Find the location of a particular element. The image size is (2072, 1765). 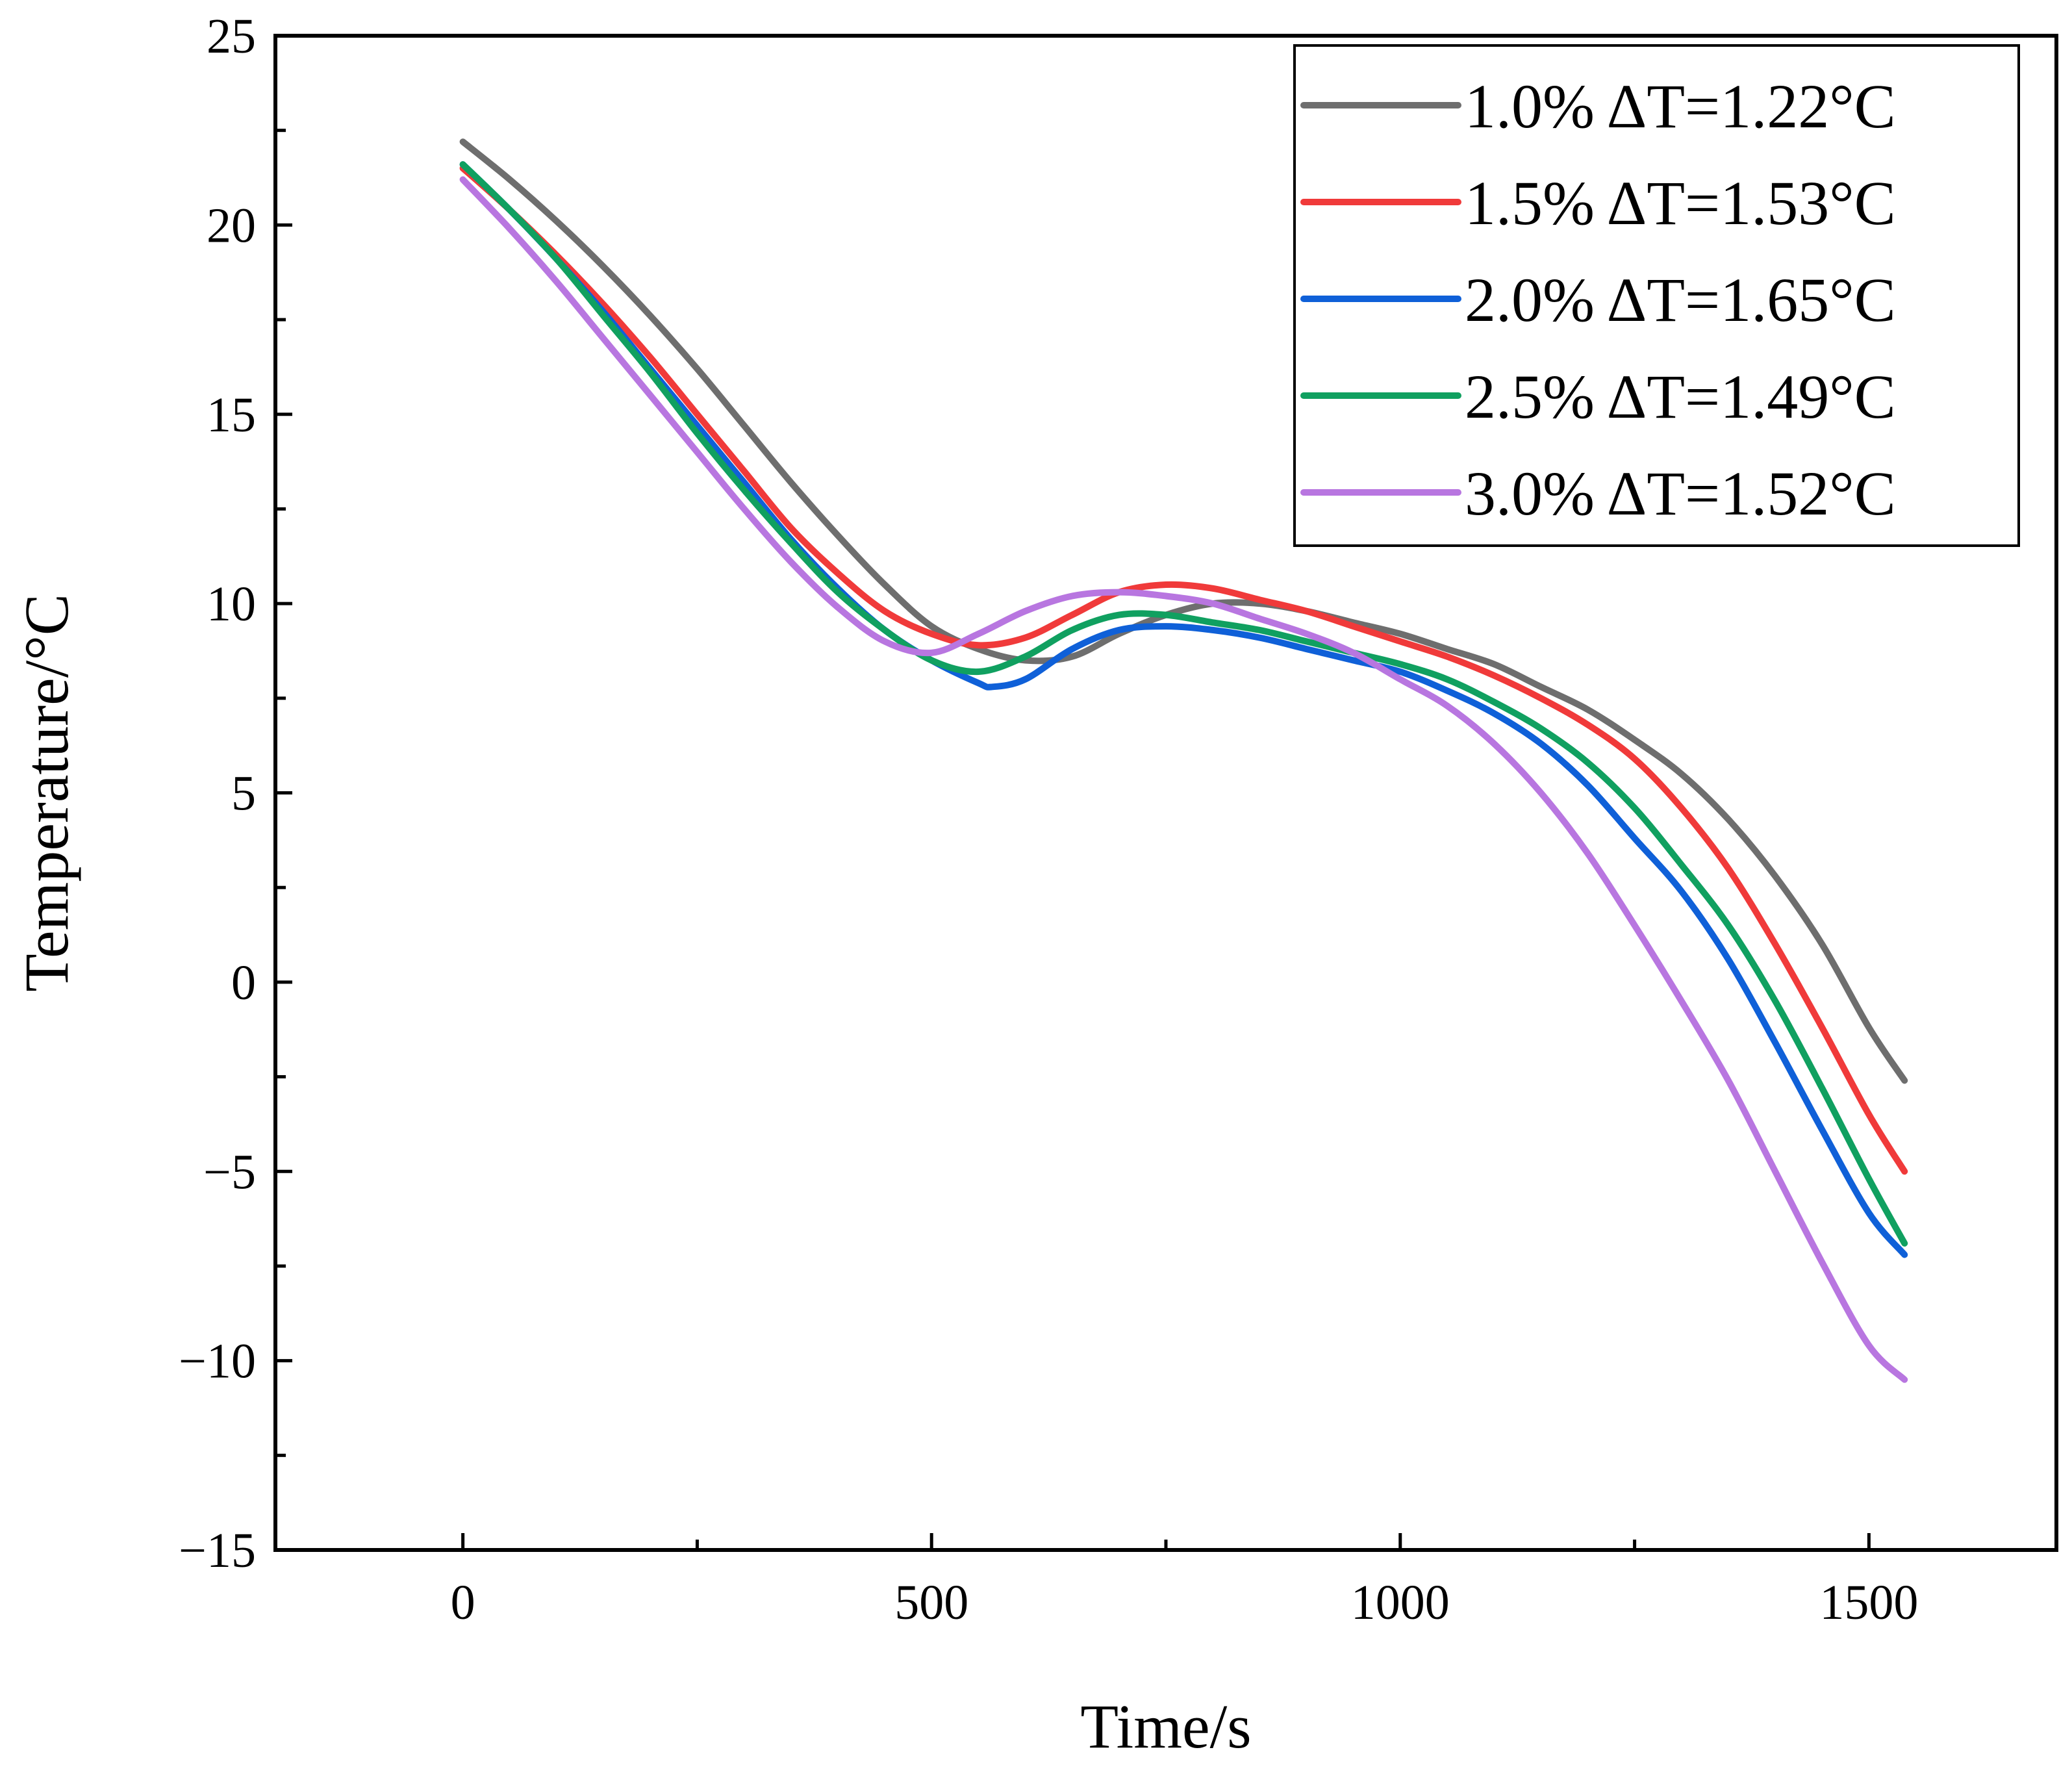

y-axis-title: Temperature/°C is located at coordinates (47, 793).